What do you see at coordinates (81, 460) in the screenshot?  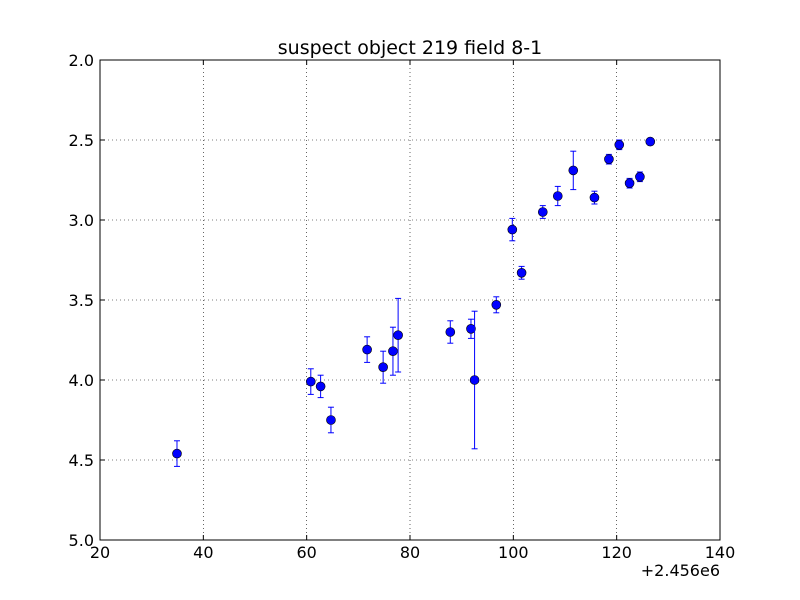 I see `y-tick-label: 4.5` at bounding box center [81, 460].